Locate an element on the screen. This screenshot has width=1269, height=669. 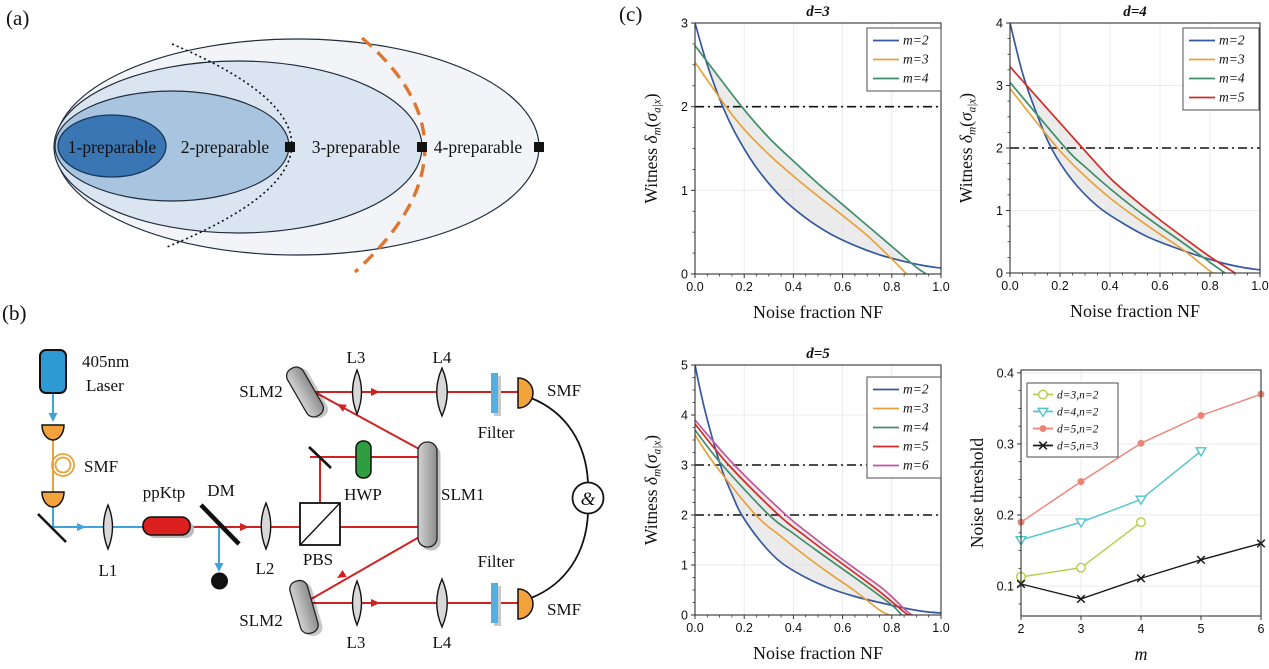
l3-bottom-label: L3 is located at coordinates (356, 642).